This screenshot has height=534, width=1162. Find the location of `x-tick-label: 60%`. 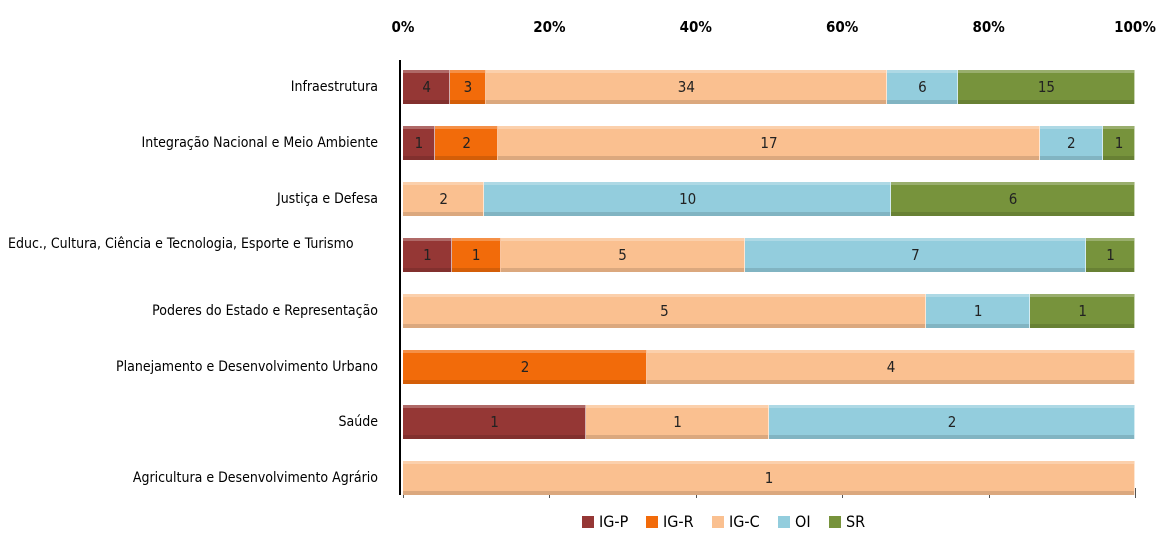

x-tick-label: 60% is located at coordinates (842, 27).